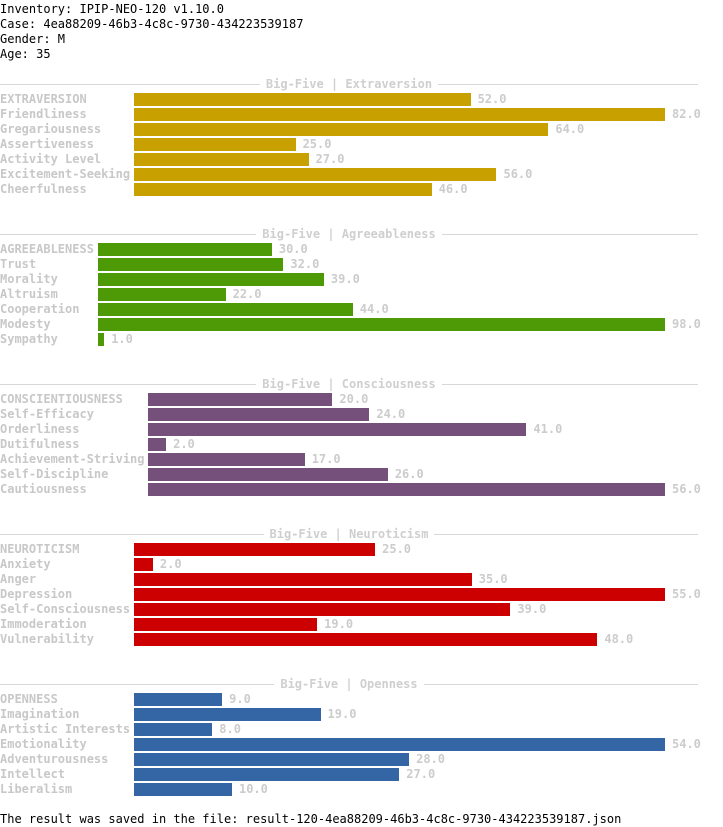 The height and width of the screenshot is (827, 723). Describe the element at coordinates (40, 444) in the screenshot. I see `facet-label-dutifulness: Dutifulness` at that location.